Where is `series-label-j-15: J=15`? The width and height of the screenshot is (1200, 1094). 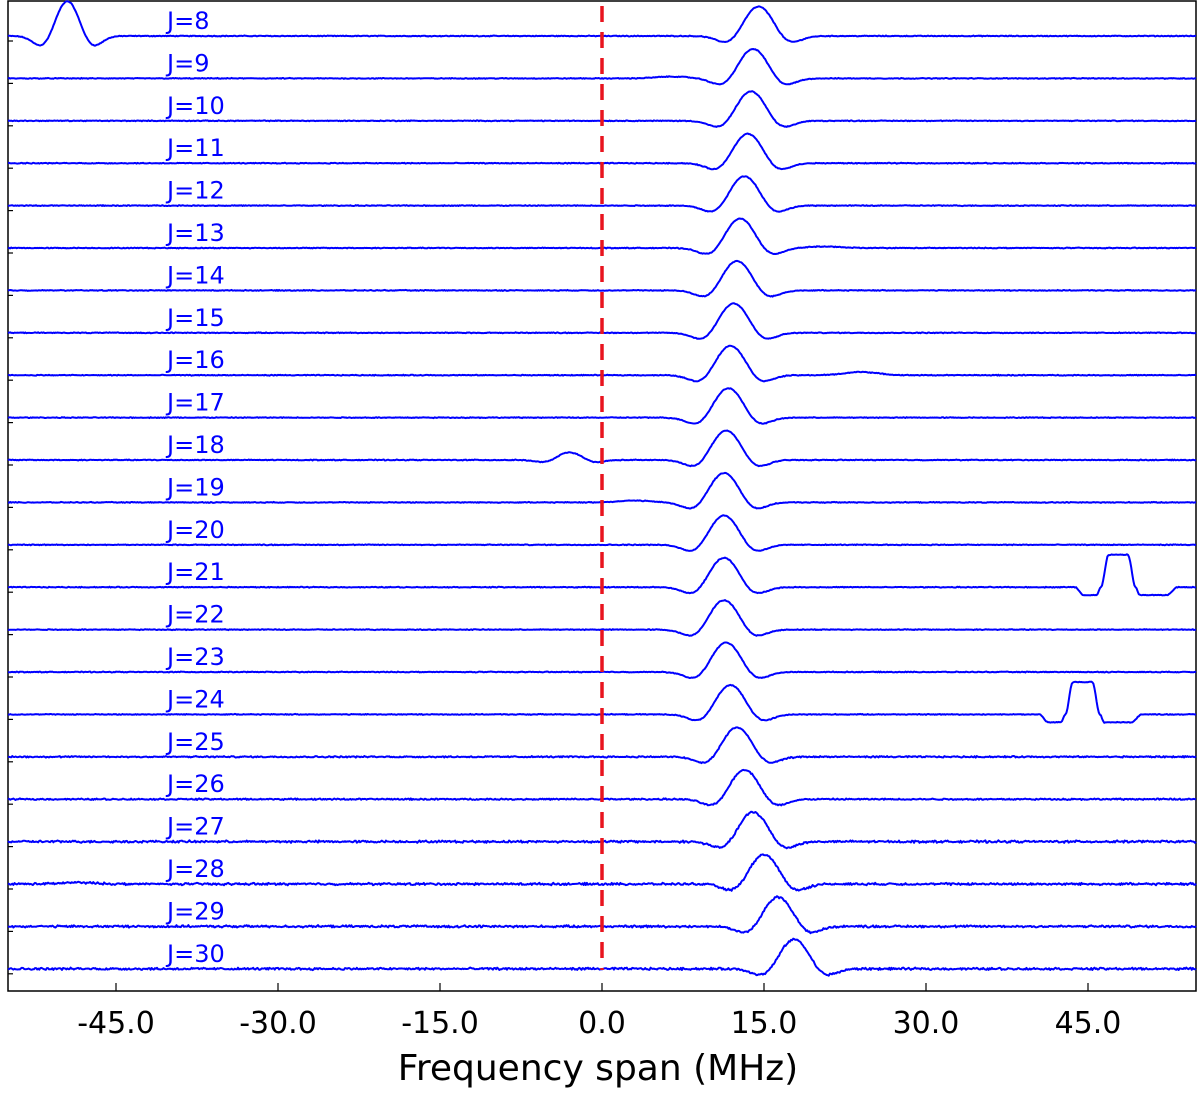 series-label-j-15: J=15 is located at coordinates (195, 318).